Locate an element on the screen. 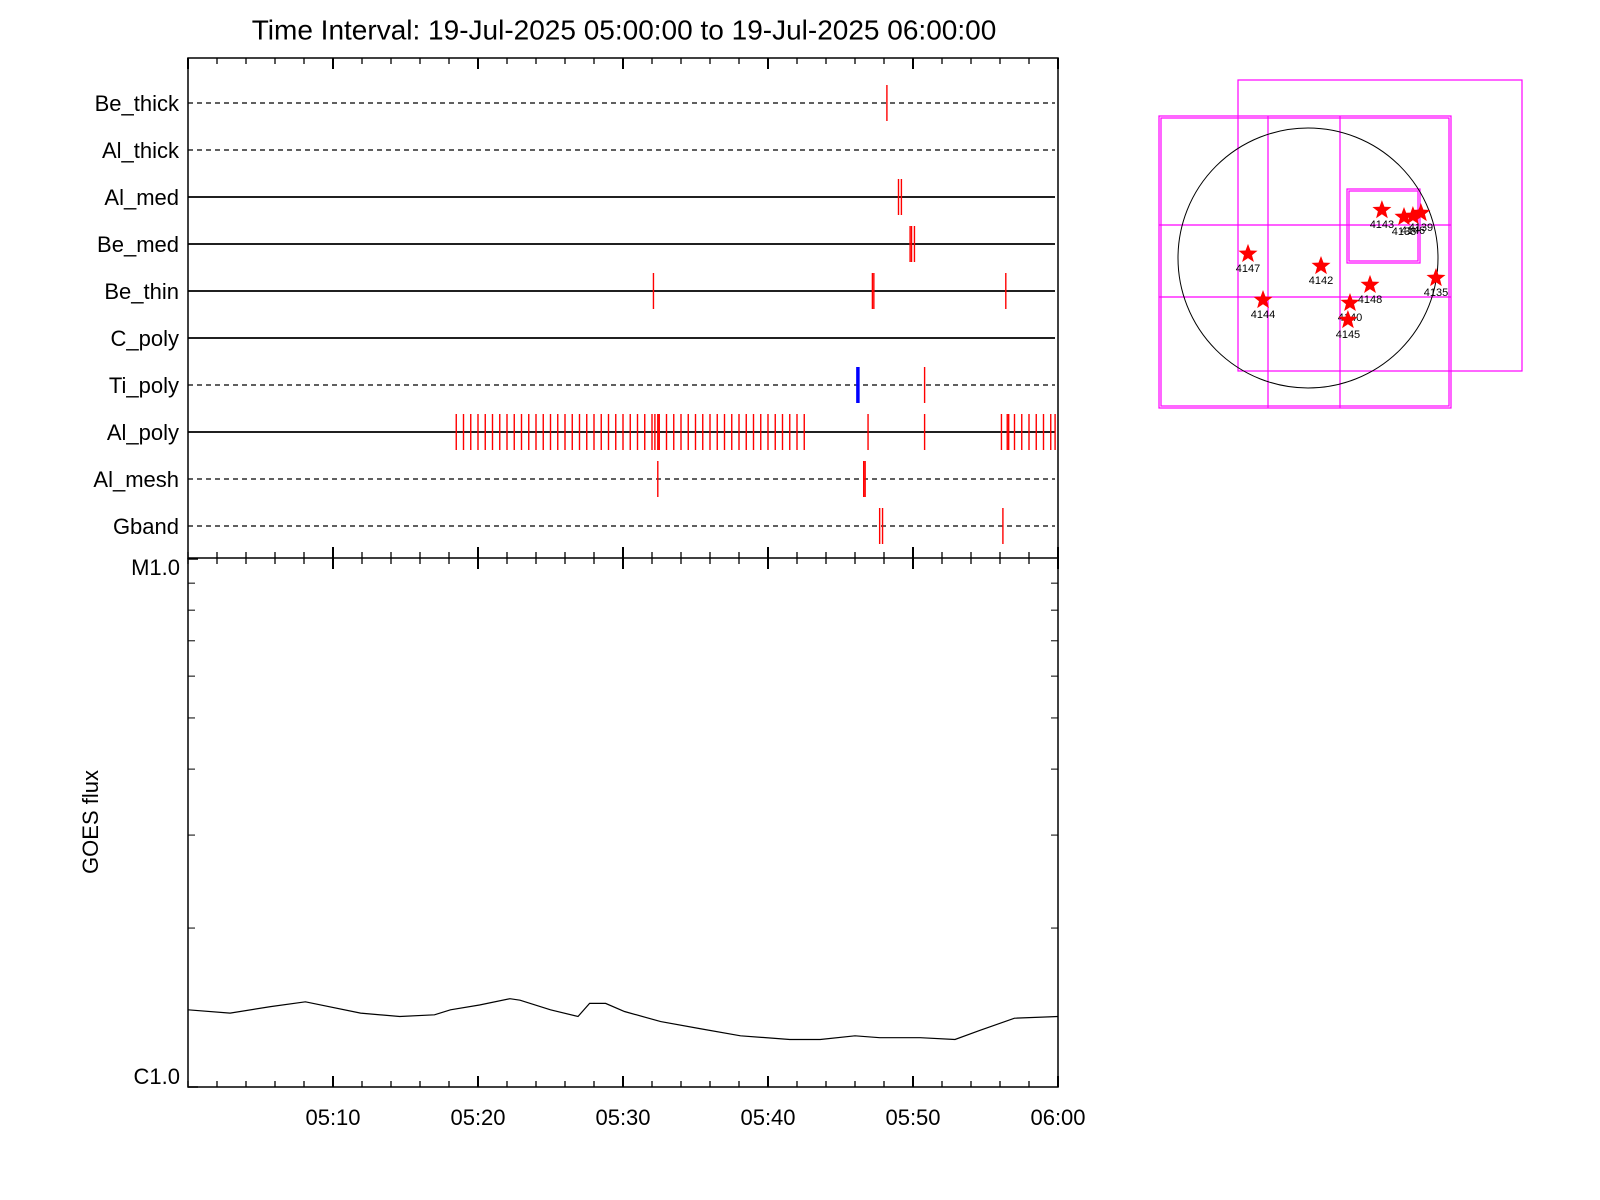 The height and width of the screenshot is (1200, 1600). row-label: Gband is located at coordinates (146, 526).